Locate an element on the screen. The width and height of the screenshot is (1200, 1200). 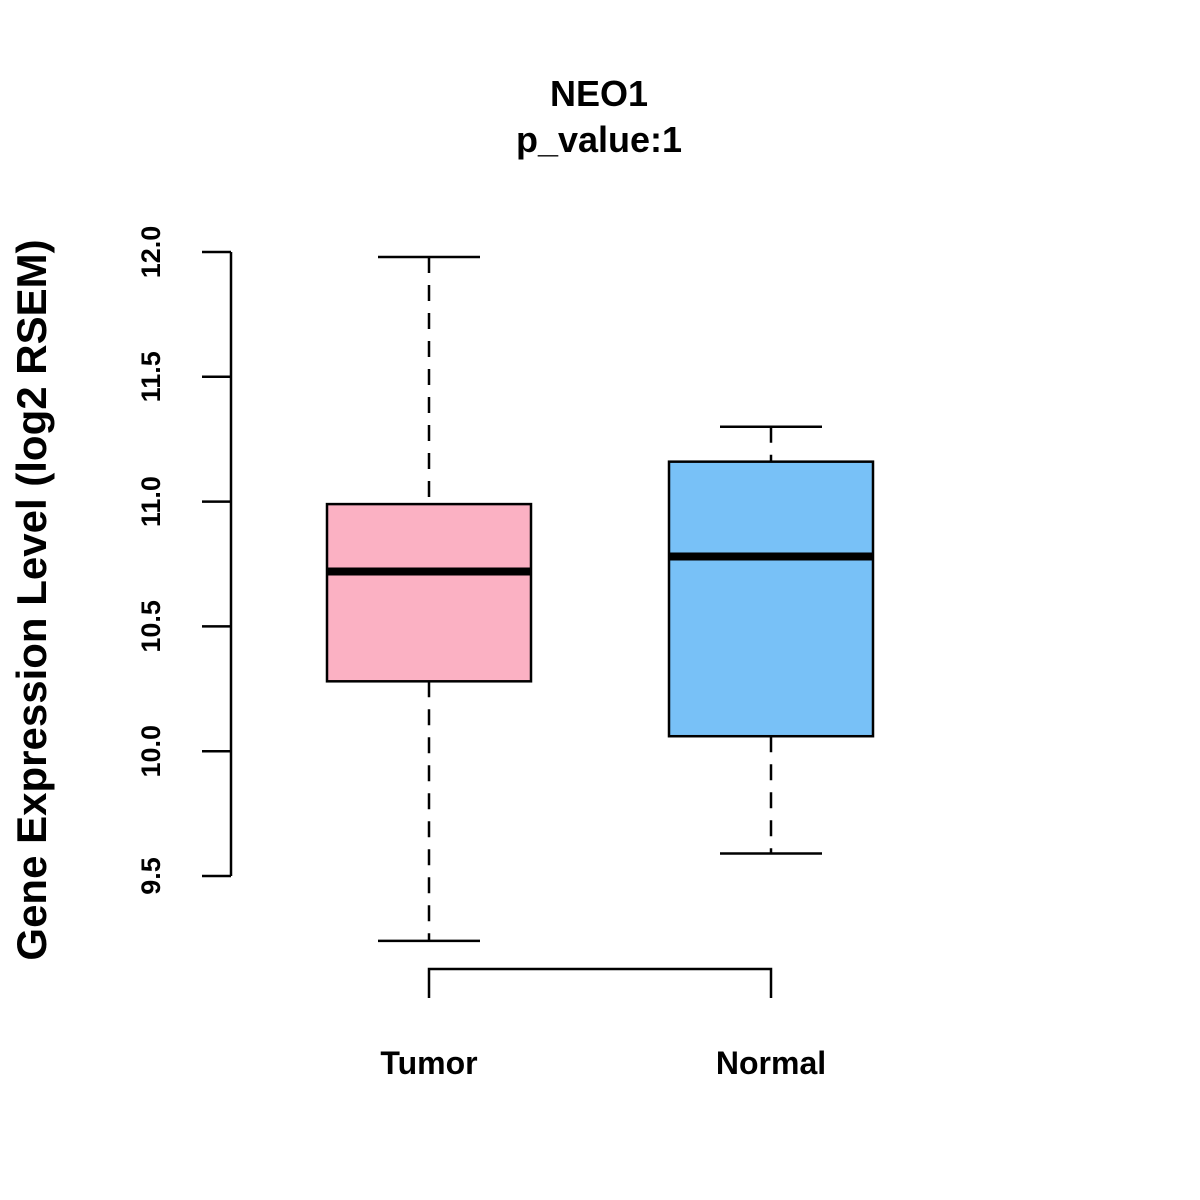
box-tumor is located at coordinates (429, 599).